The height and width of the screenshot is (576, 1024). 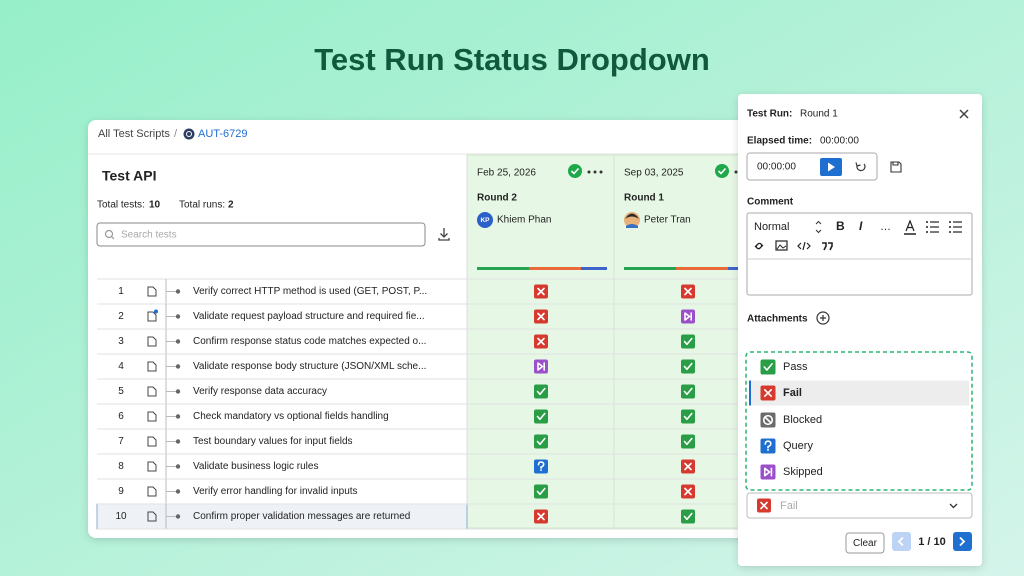 What do you see at coordinates (860, 167) in the screenshot?
I see `reset-button` at bounding box center [860, 167].